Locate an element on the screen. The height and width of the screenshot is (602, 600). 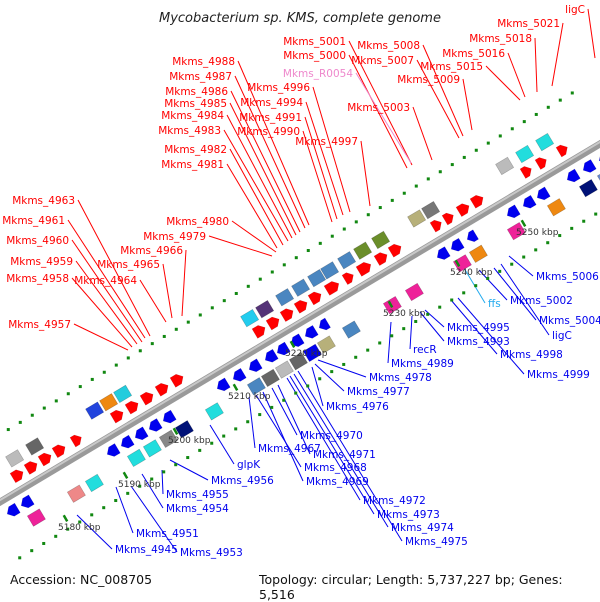
gene-label: Mkms_4988 is located at coordinates (203, 62).